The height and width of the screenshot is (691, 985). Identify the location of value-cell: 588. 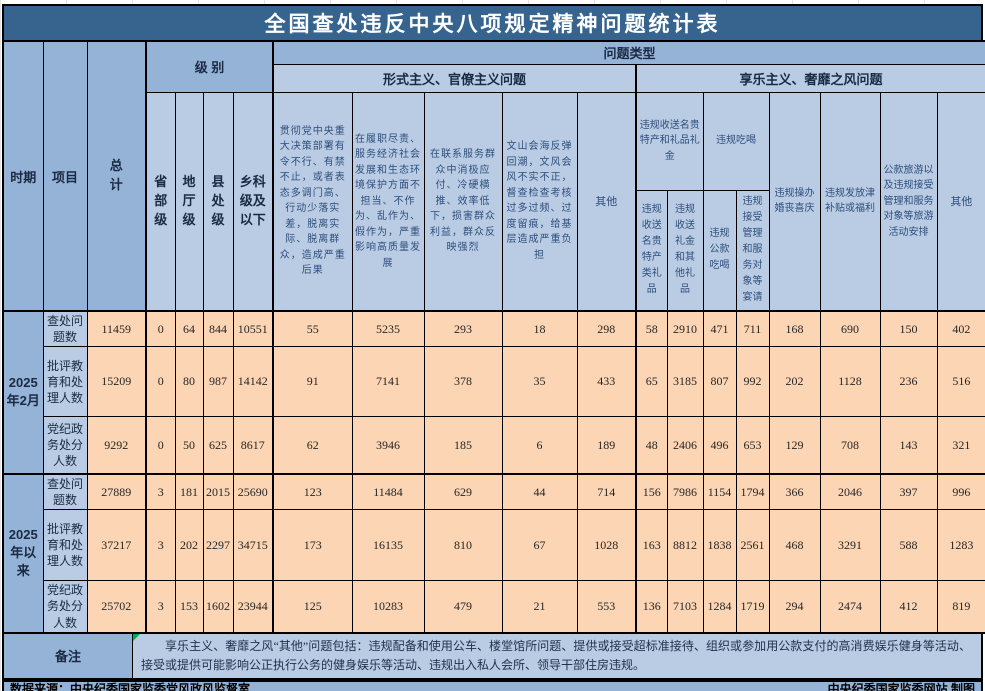
(908, 545).